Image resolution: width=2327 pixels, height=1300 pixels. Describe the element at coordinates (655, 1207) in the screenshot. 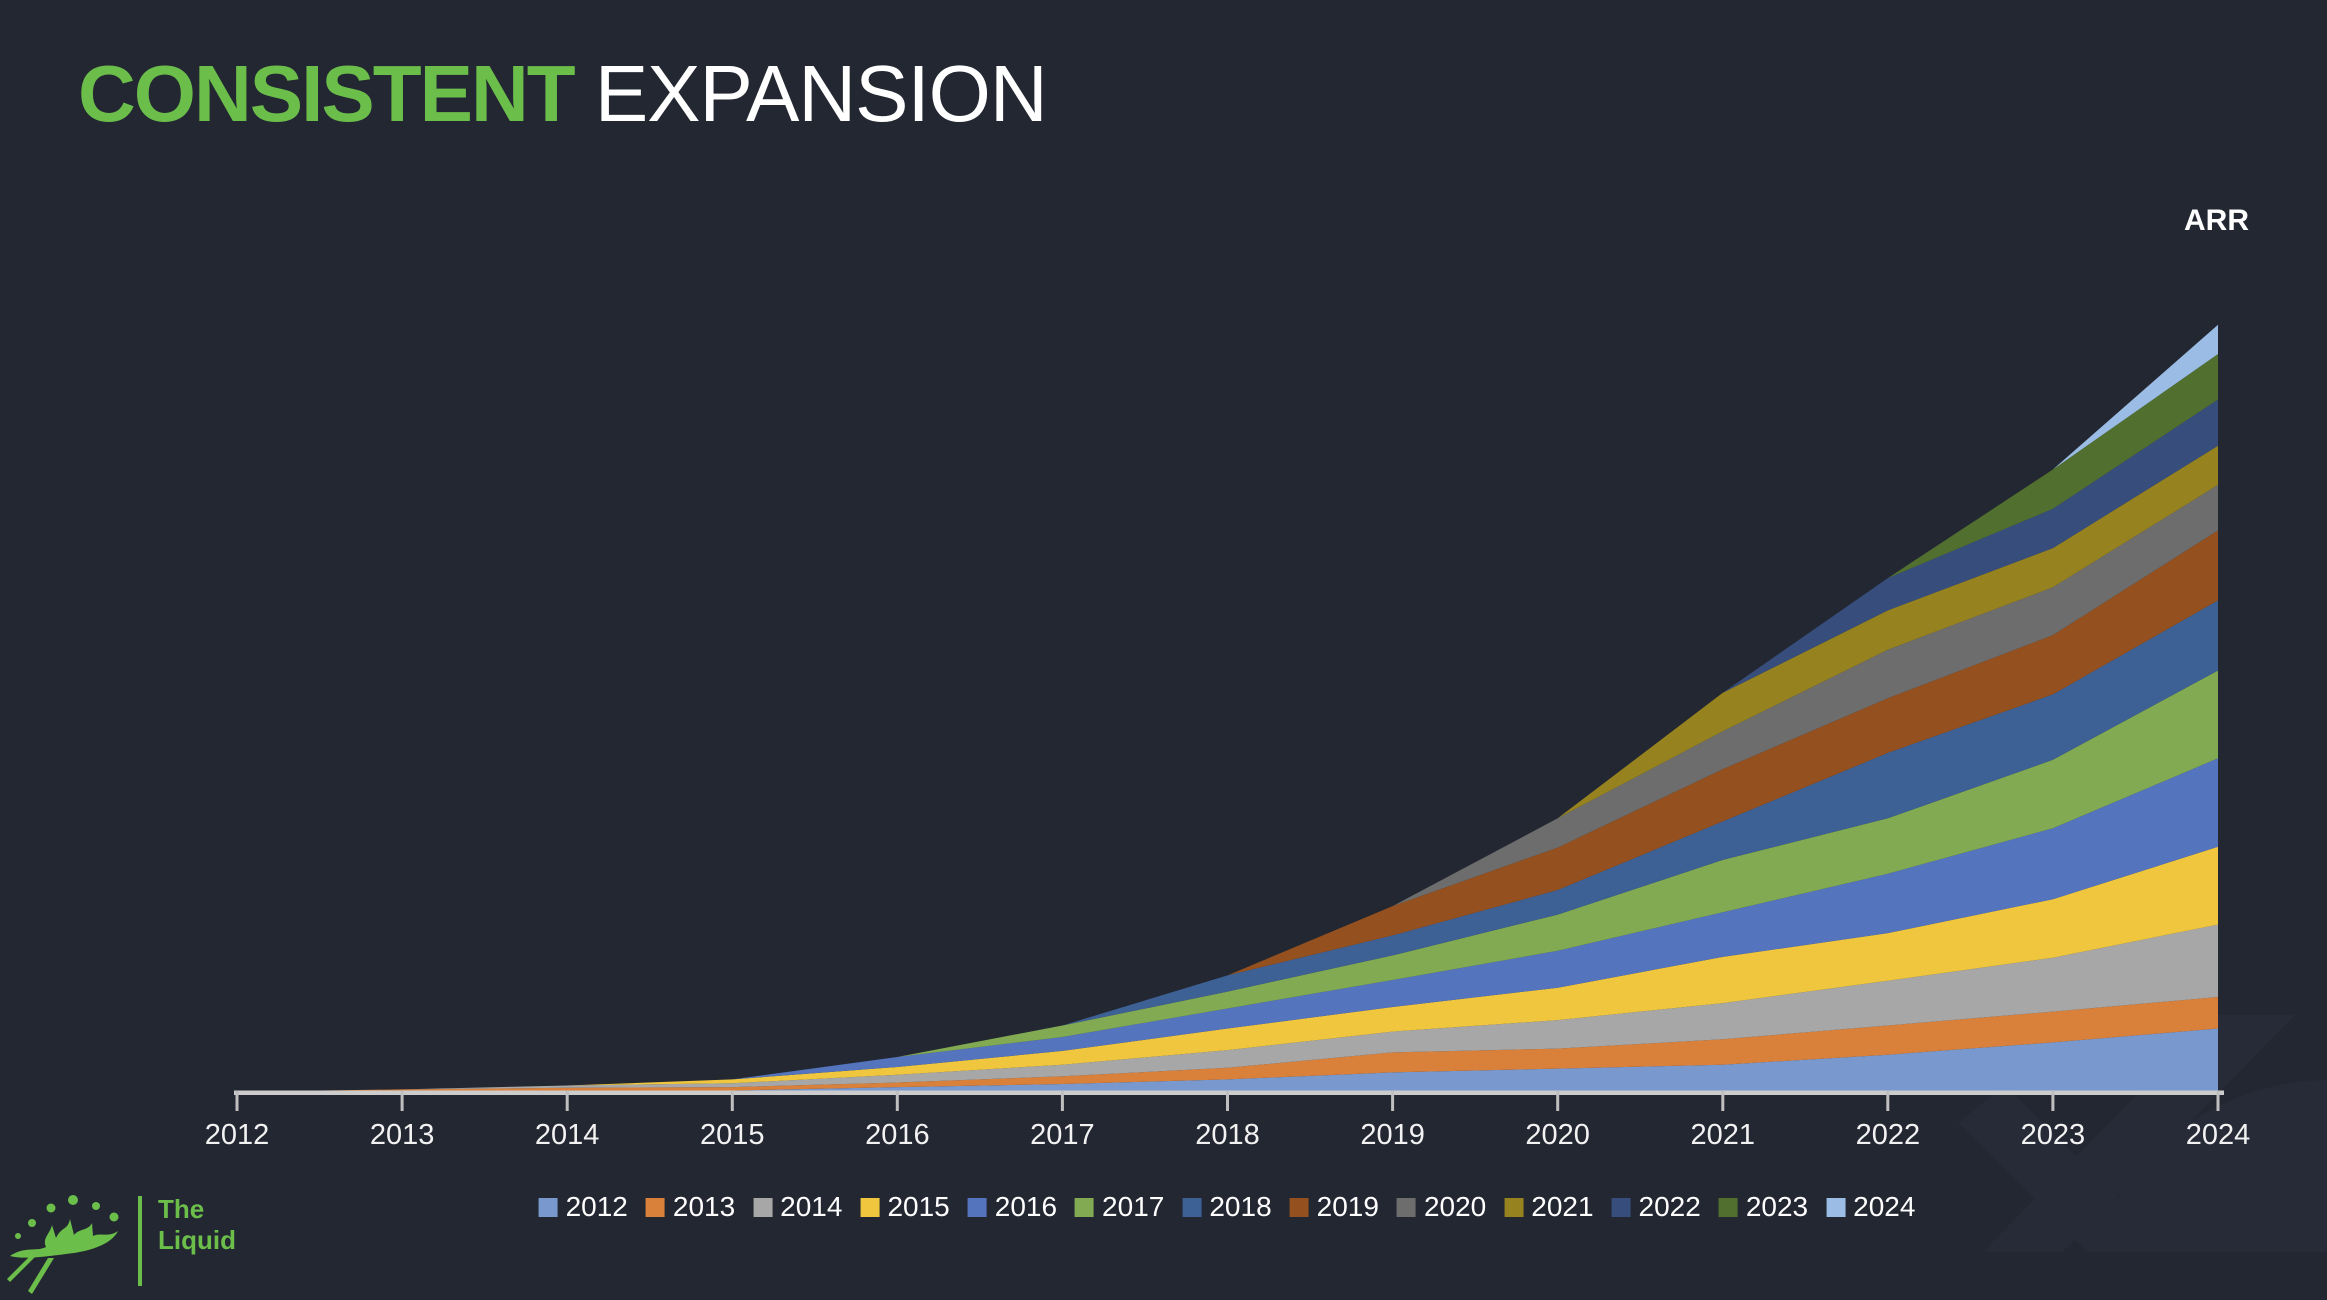

I see `legend-swatch-2013` at that location.